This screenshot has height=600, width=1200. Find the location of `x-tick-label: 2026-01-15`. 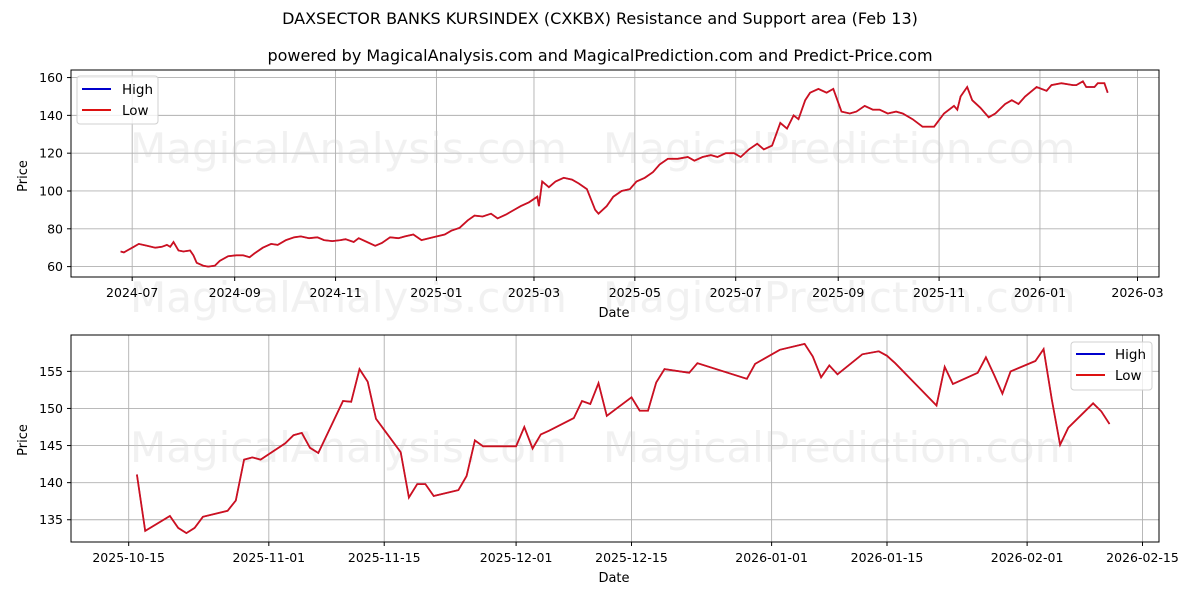

x-tick-label: 2026-01-15 is located at coordinates (887, 557).